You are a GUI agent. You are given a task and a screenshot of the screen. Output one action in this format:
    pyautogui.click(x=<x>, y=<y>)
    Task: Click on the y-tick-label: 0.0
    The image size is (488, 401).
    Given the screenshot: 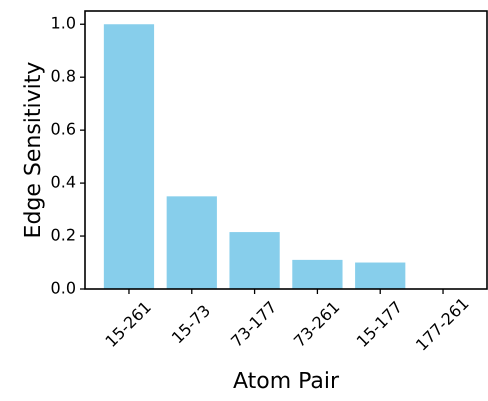 What is the action you would take?
    pyautogui.click(x=63, y=288)
    